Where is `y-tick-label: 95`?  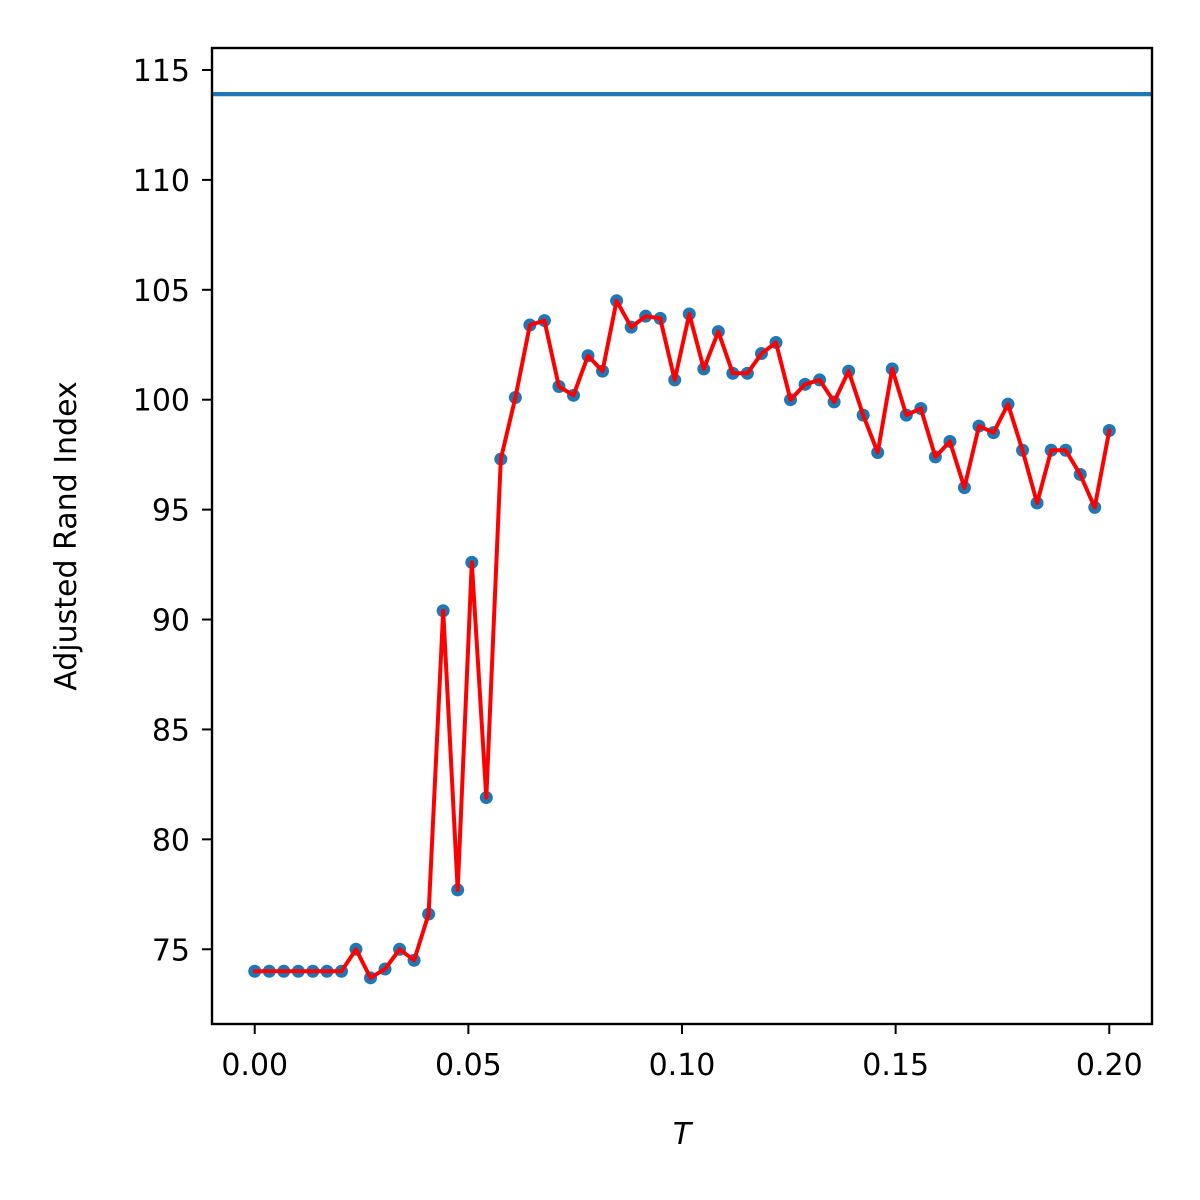
y-tick-label: 95 is located at coordinates (171, 511).